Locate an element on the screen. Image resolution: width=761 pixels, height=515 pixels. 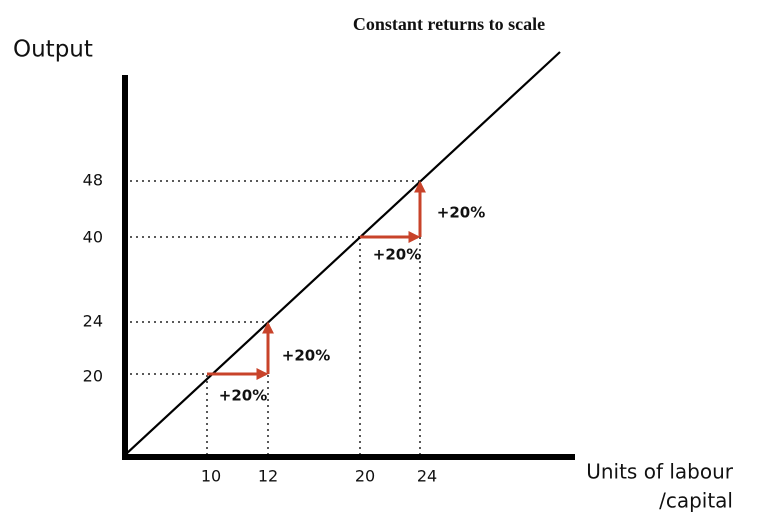
y-tick-label: 40 is located at coordinates (93, 237).